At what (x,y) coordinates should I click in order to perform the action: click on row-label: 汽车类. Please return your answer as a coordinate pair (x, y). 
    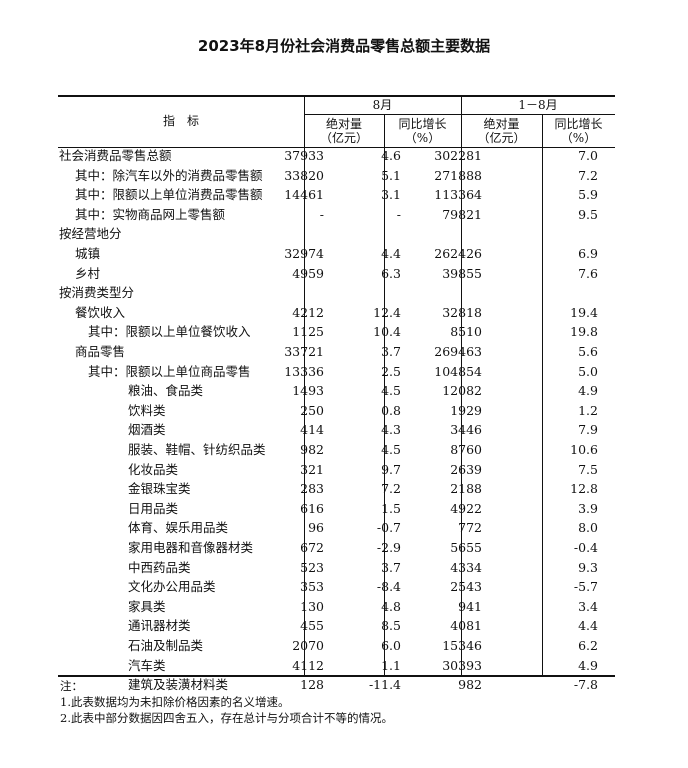
    Looking at the image, I should click on (147, 665).